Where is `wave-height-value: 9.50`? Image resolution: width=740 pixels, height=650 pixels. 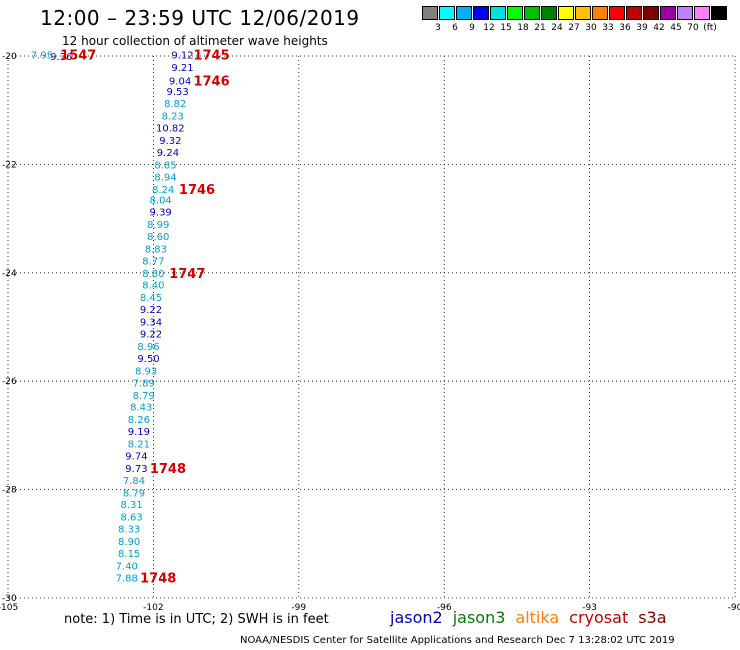
wave-height-value: 9.50 is located at coordinates (148, 359).